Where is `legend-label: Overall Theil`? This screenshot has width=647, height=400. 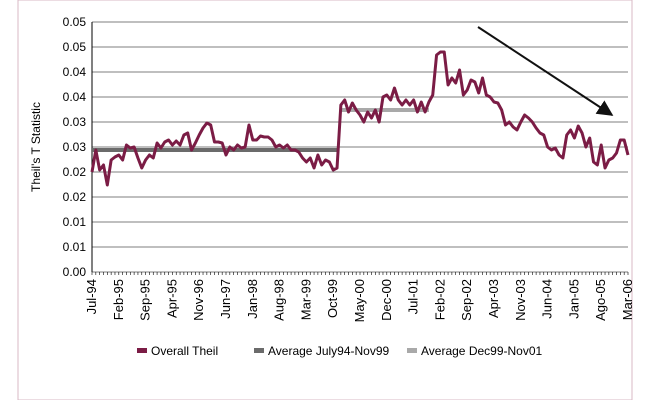 legend-label: Overall Theil is located at coordinates (184, 351).